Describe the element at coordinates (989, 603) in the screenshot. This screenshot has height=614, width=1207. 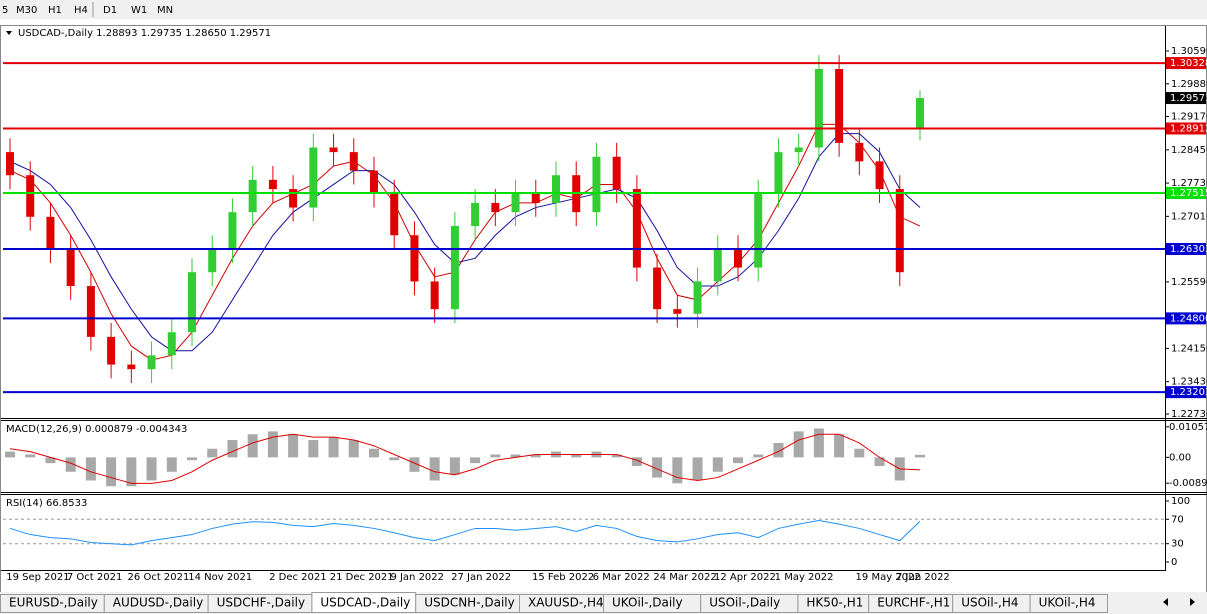
I see `tab-label: USOil-,H4` at that location.